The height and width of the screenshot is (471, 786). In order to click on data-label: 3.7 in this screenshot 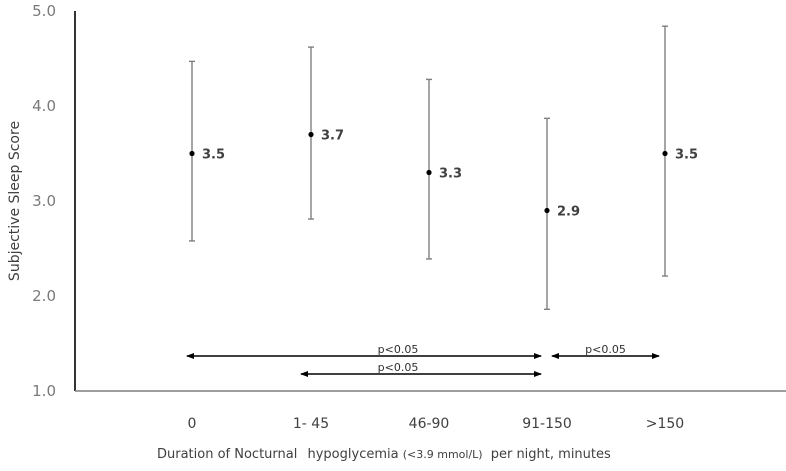, I will do `click(332, 136)`.